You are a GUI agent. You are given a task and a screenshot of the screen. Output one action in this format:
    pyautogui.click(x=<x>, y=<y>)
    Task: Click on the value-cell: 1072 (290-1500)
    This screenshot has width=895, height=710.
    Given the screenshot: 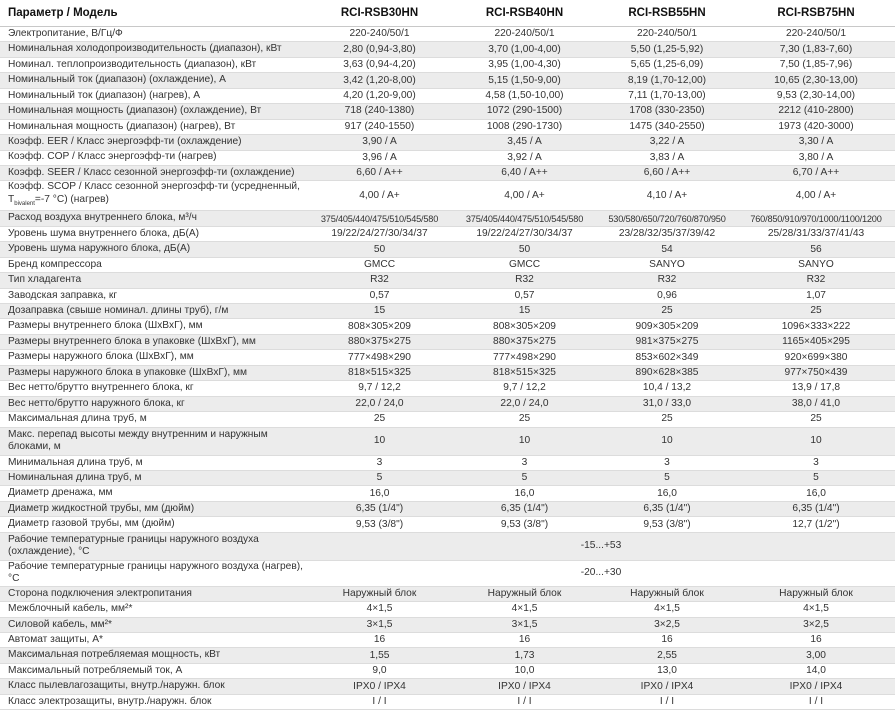 What is the action you would take?
    pyautogui.click(x=524, y=111)
    